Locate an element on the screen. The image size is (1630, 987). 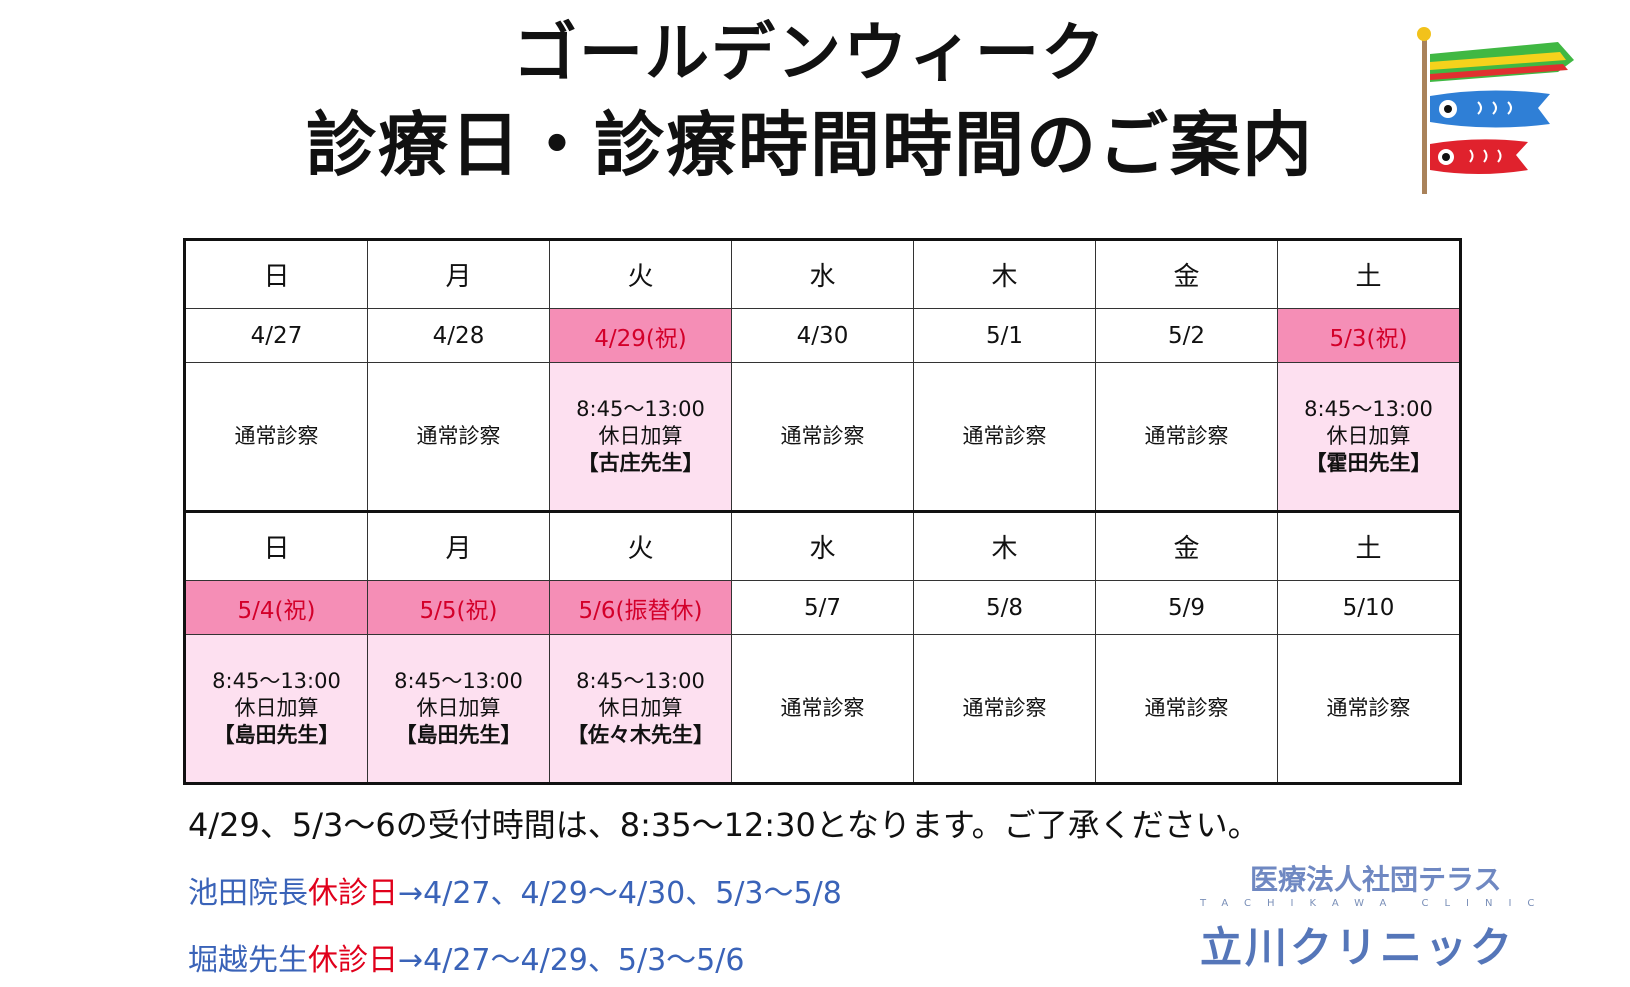
koinobori-carp-streamer-icon is located at coordinates (1495, 110).